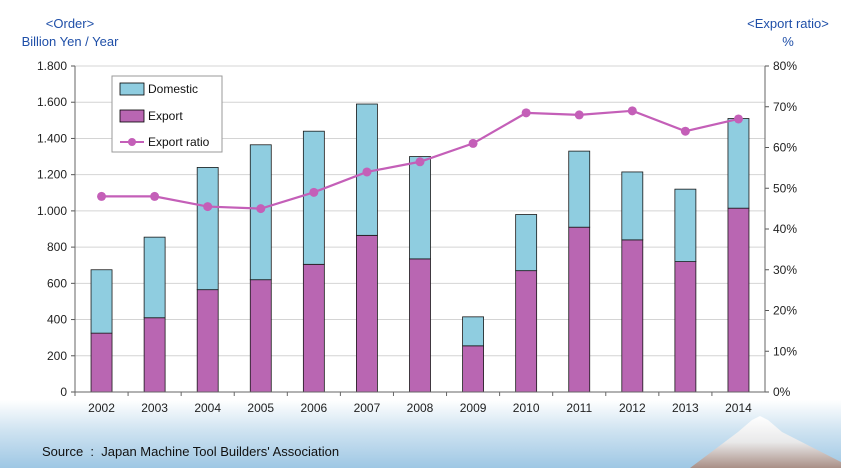 This screenshot has height=468, width=841. I want to click on y-right-tick-label: 10%, so click(785, 351).